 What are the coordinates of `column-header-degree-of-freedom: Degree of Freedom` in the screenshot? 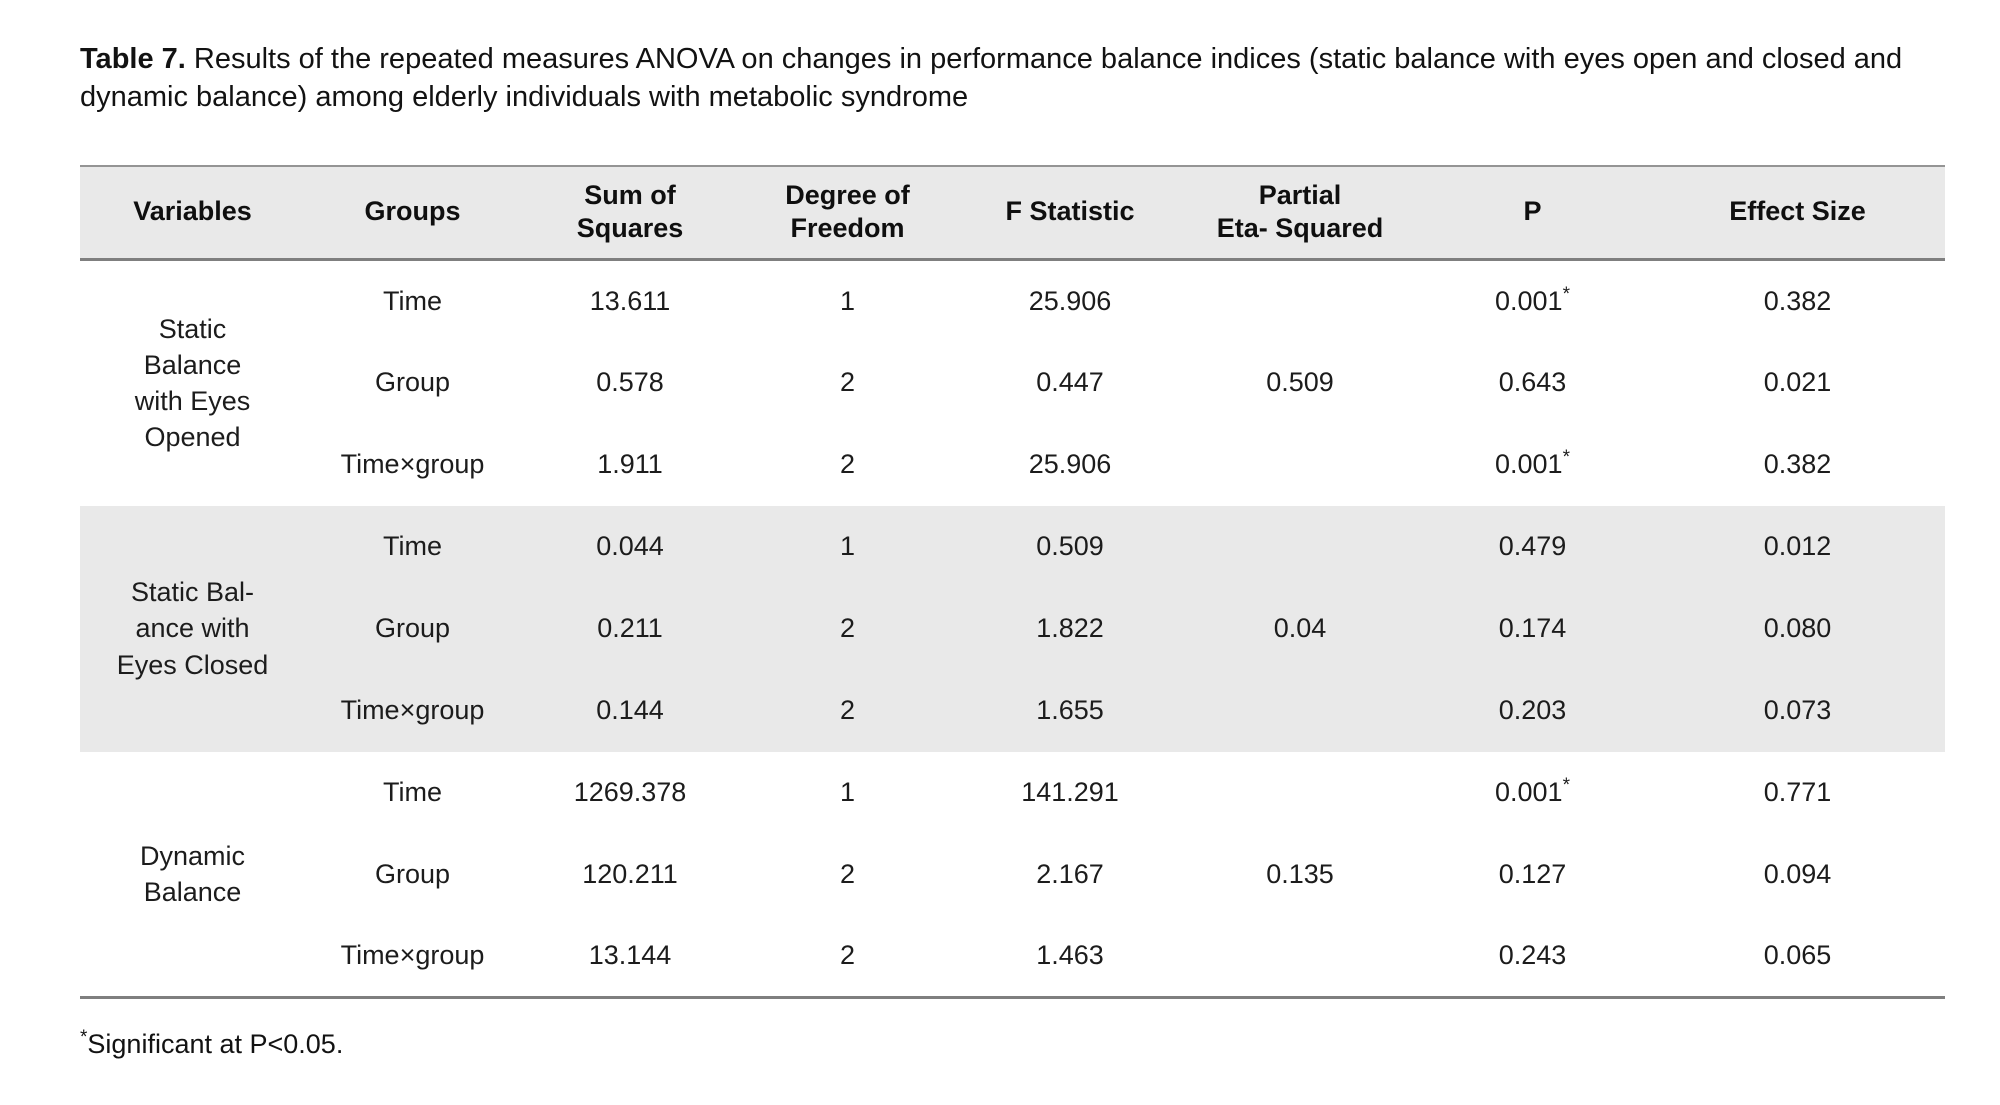 It's located at (847, 213).